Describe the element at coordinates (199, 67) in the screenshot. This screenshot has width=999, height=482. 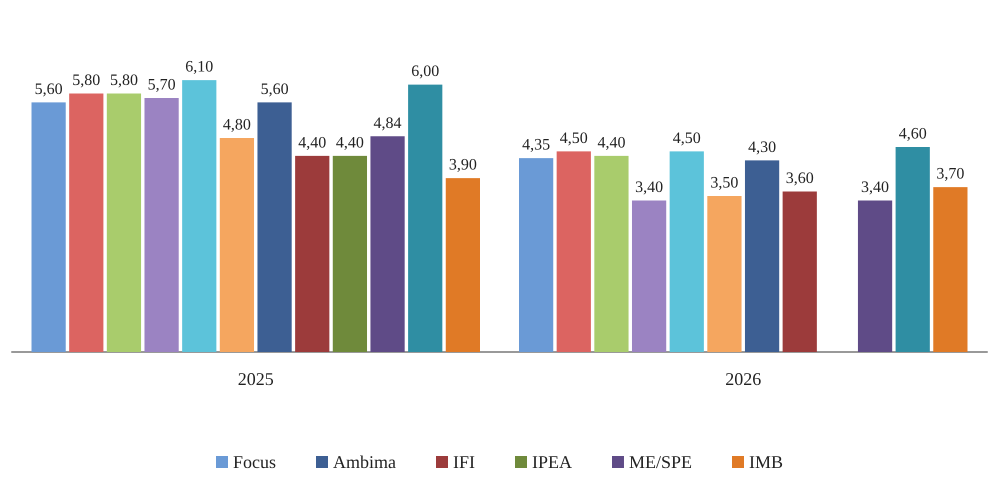
I see `data-label: 6,10` at that location.